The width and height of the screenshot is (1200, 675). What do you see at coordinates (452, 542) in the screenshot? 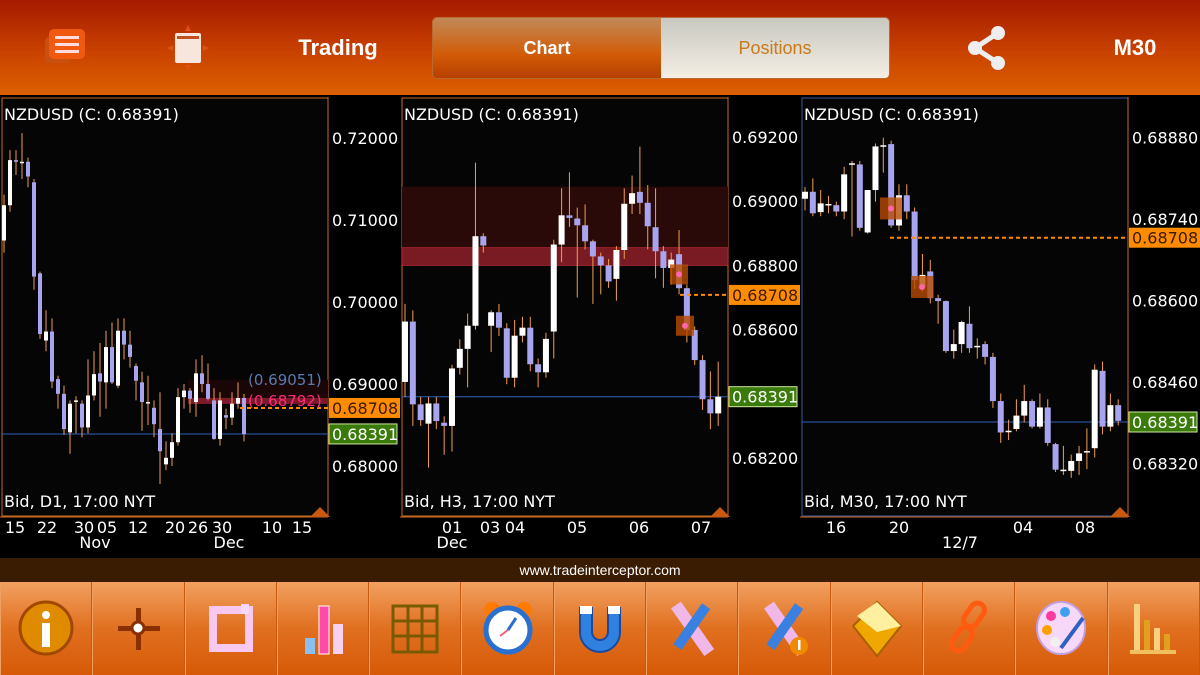
I see `month-label: Dec` at bounding box center [452, 542].